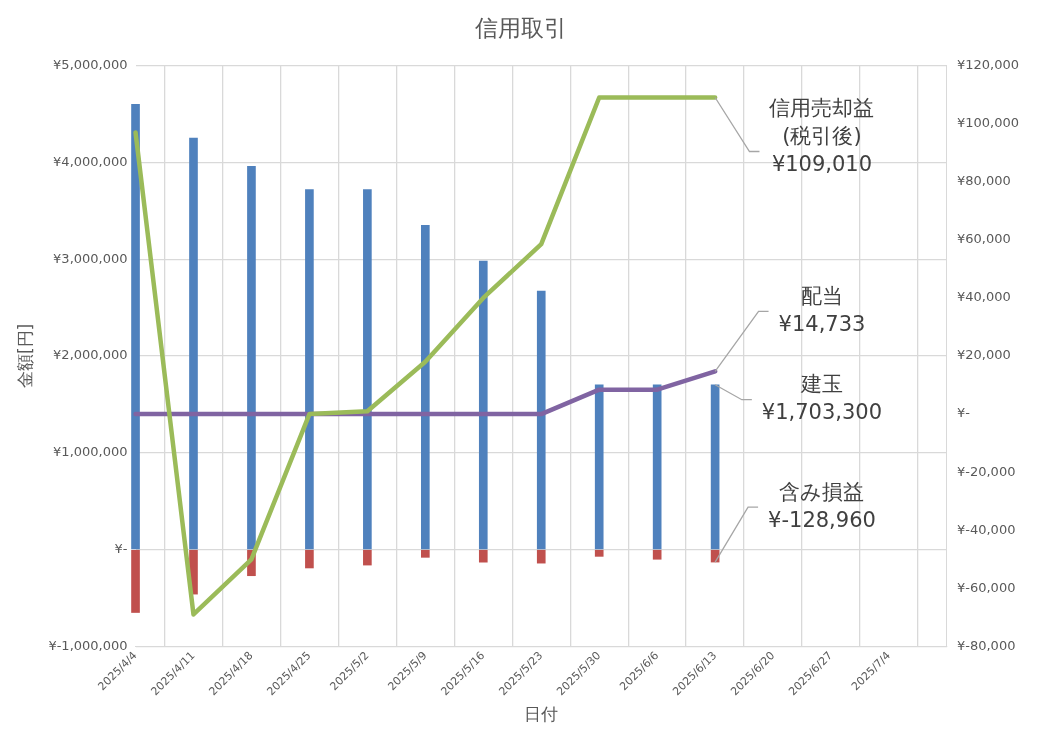  I want to click on text: 信用売却益 (税引後), so click(822, 121).